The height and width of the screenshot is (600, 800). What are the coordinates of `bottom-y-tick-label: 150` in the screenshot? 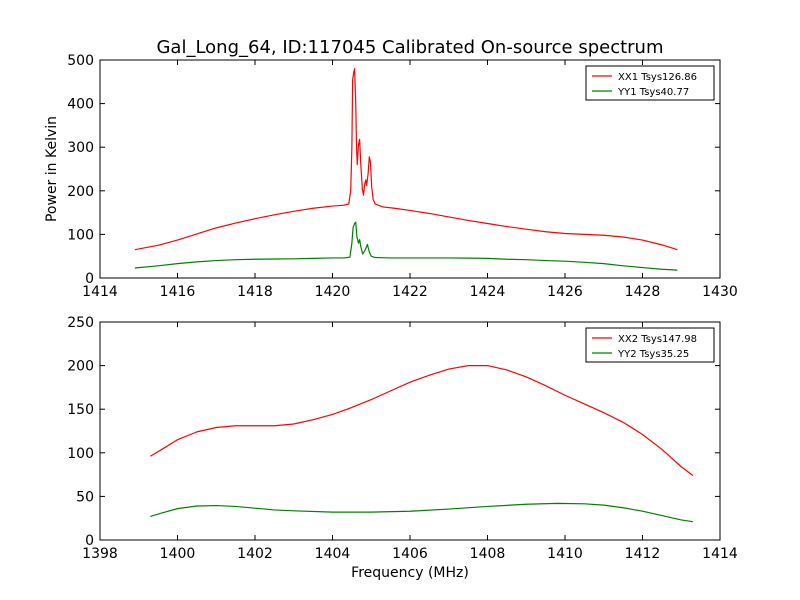 It's located at (80, 410).